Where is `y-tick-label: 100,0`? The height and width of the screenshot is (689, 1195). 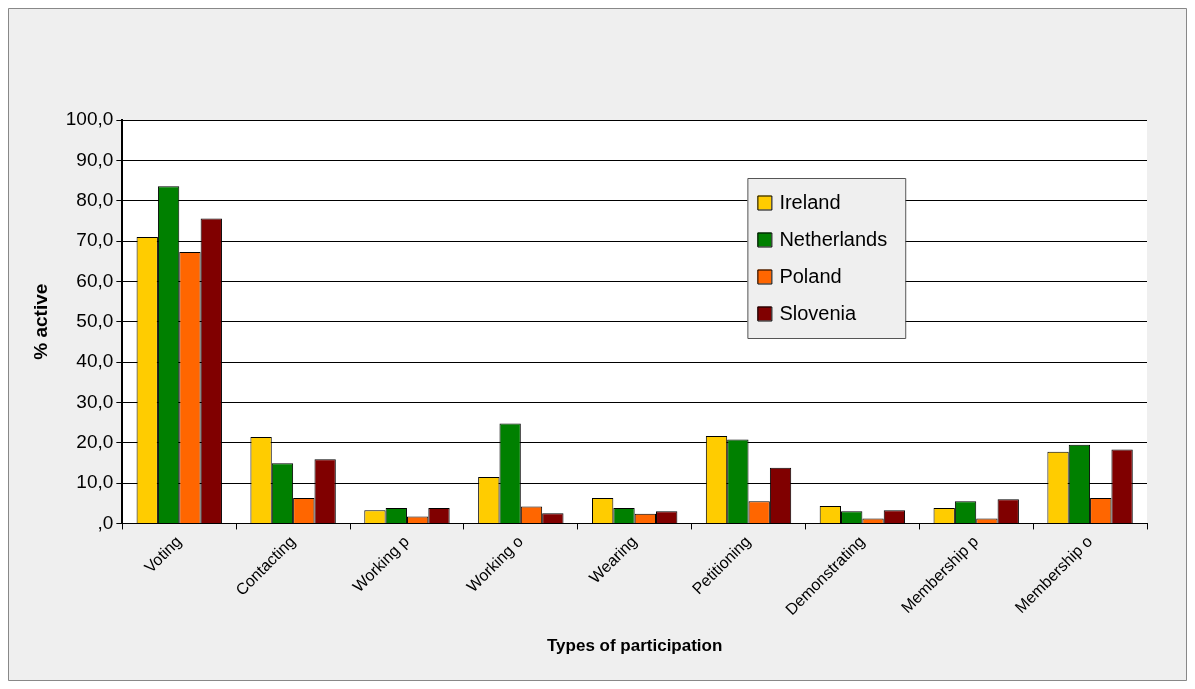 y-tick-label: 100,0 is located at coordinates (89, 119).